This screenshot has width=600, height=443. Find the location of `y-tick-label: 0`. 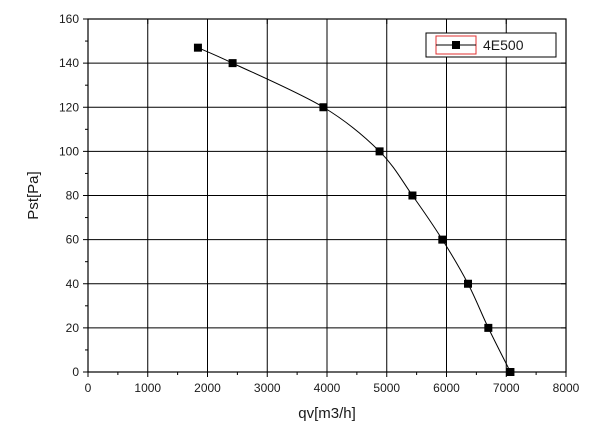

y-tick-label: 0 is located at coordinates (75, 372).